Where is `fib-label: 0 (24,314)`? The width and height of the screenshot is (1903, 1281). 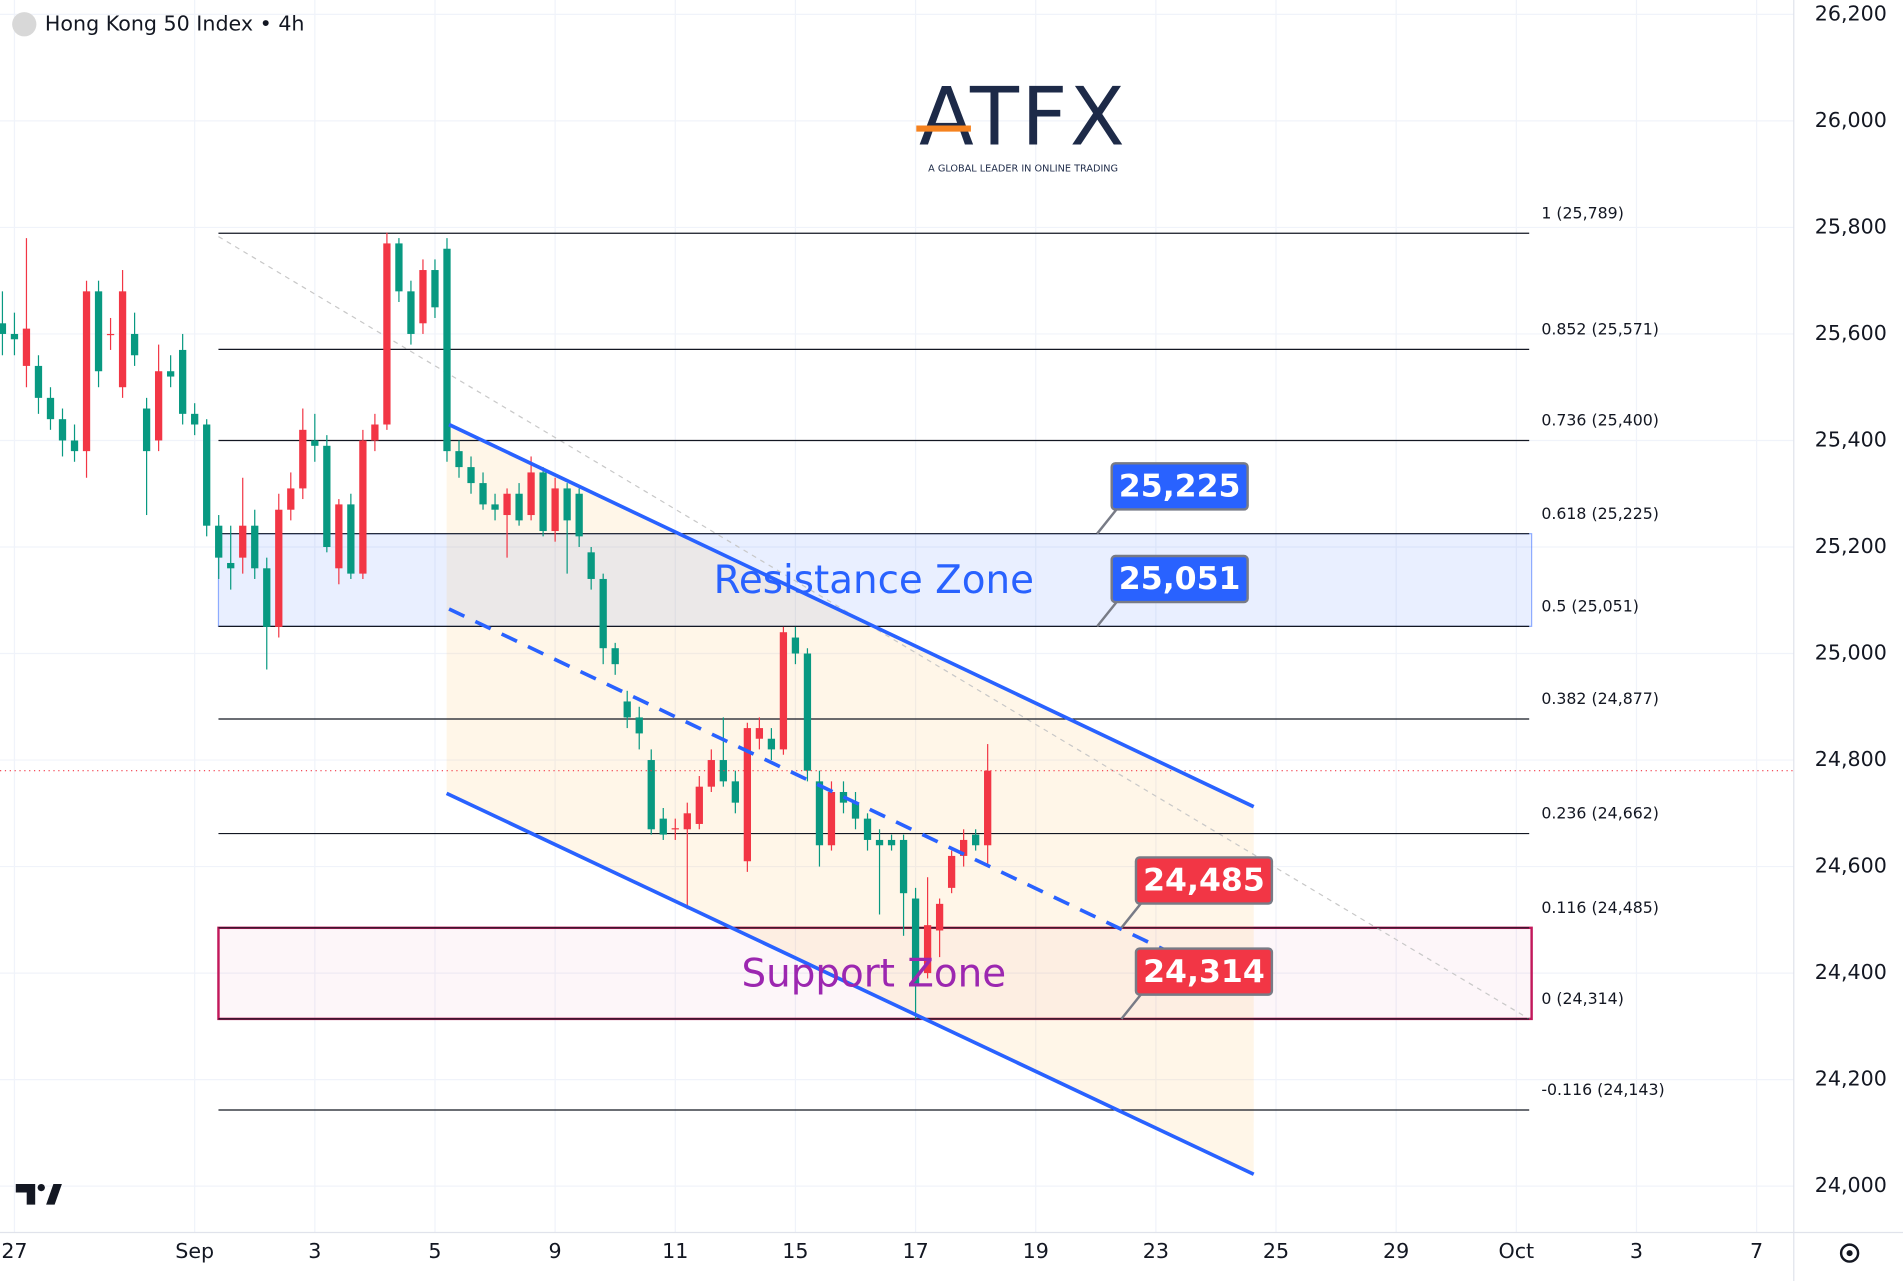
fib-label: 0 (24,314) is located at coordinates (1582, 998).